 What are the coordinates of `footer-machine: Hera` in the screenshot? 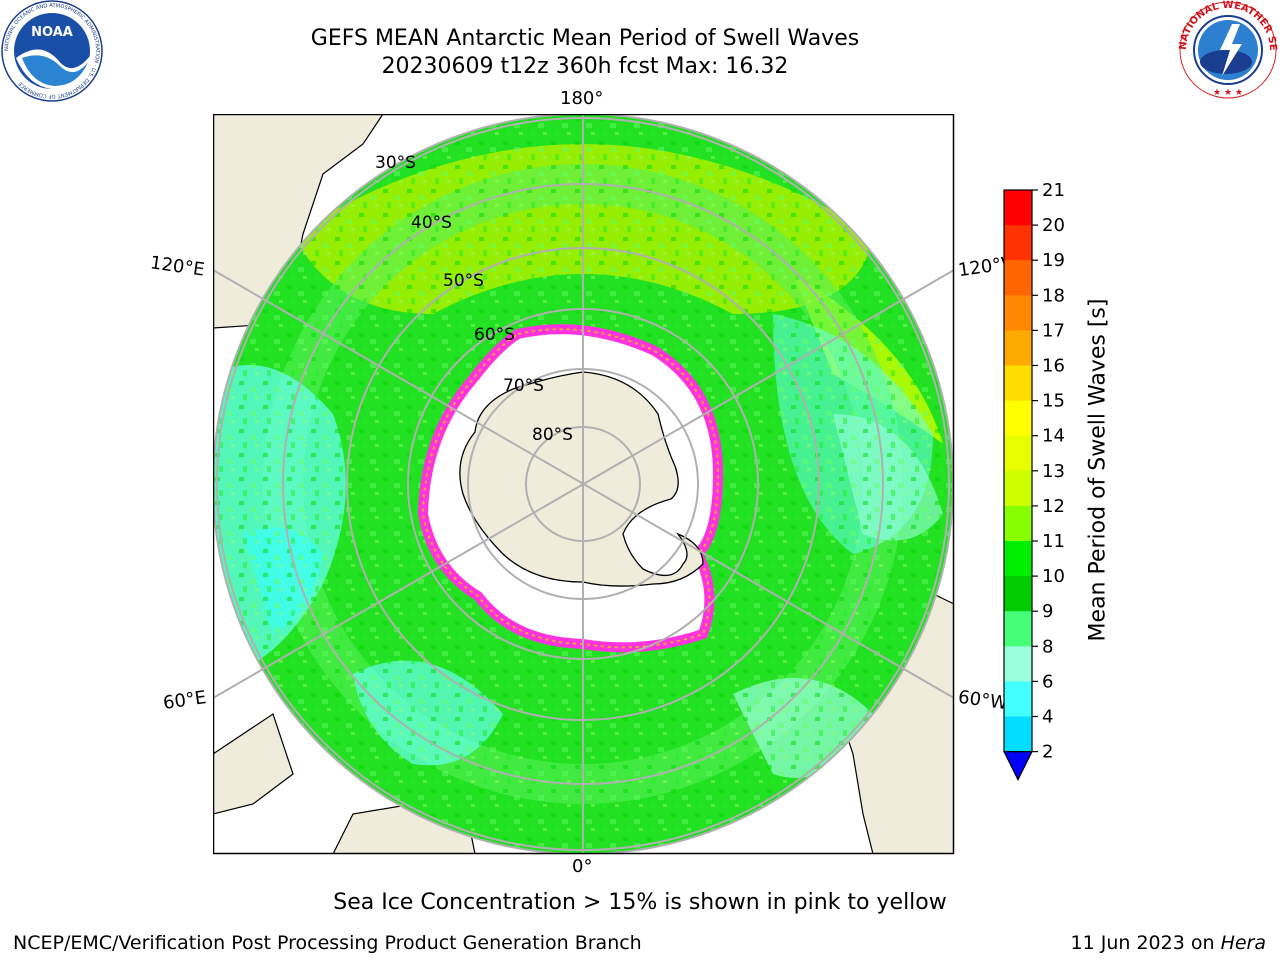 It's located at (1243, 943).